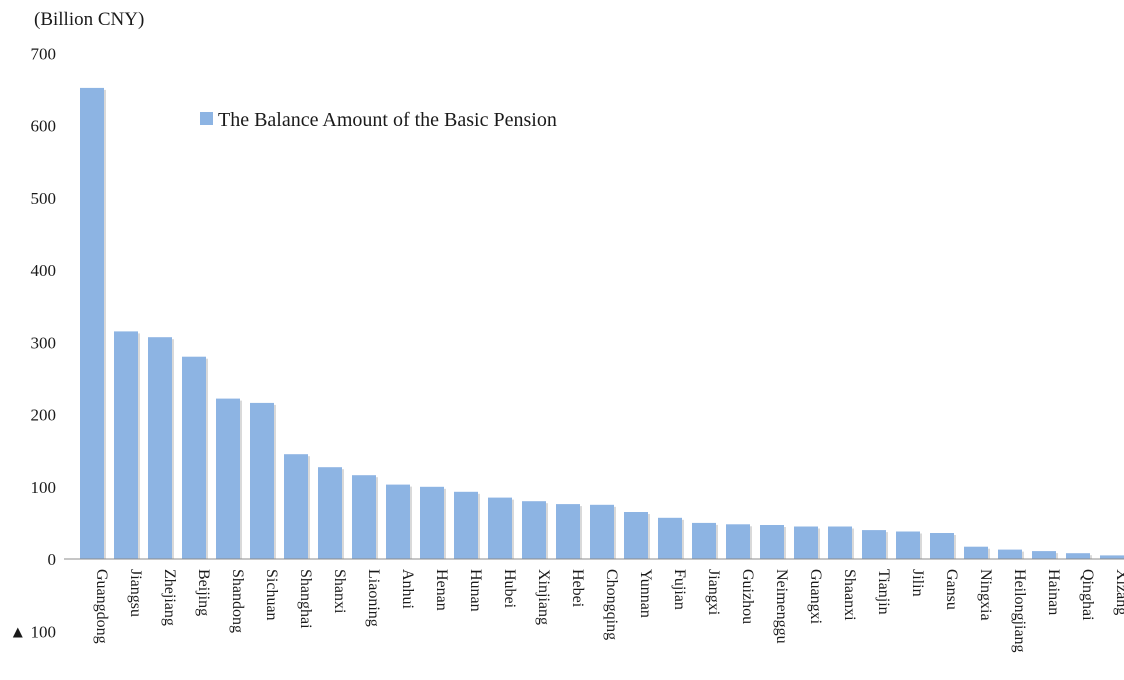 This screenshot has width=1124, height=680. What do you see at coordinates (985, 595) in the screenshot?
I see `x-category-label: Ningxia` at bounding box center [985, 595].